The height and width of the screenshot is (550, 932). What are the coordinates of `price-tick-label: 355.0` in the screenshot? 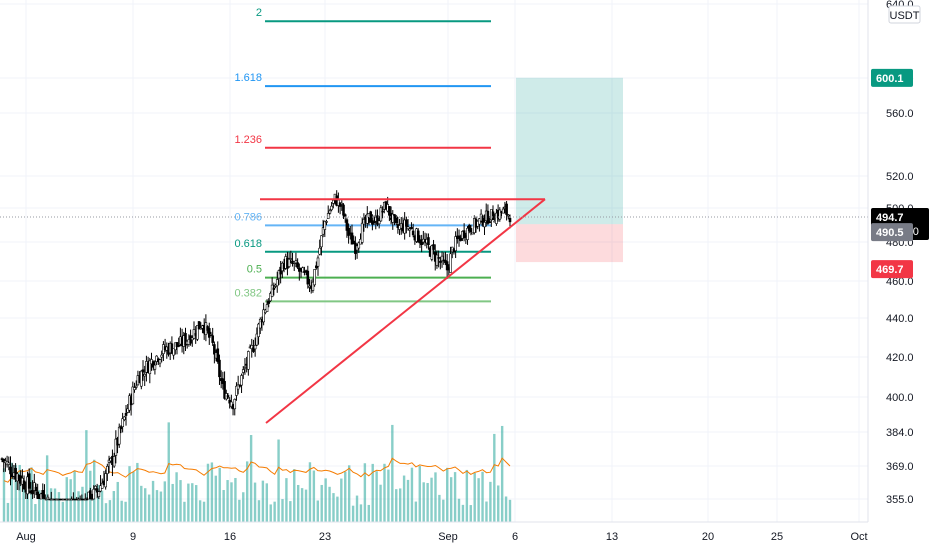 It's located at (900, 500).